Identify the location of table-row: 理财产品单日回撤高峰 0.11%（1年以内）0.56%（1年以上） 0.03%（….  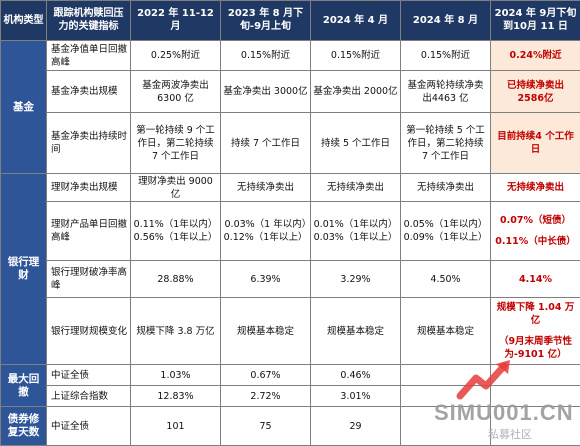
(290, 231).